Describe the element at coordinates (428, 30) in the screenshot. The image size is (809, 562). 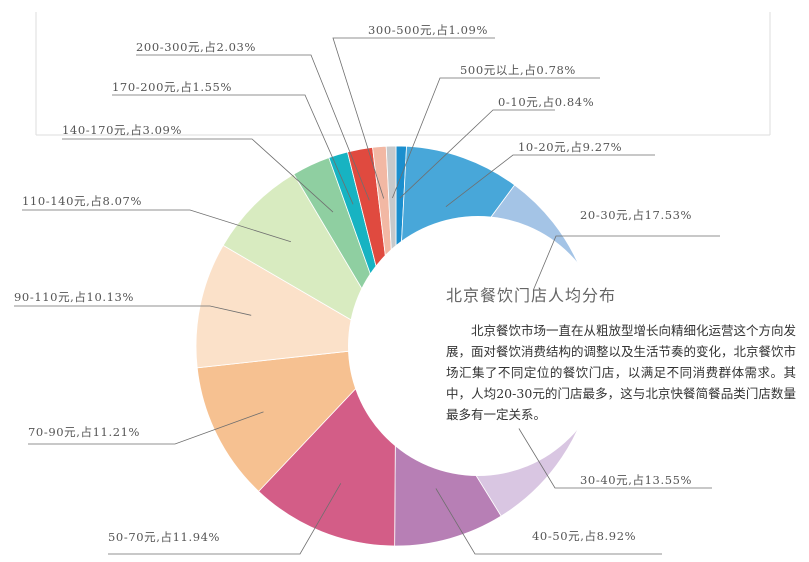
I see `slice-label: 300-500元,占1.09%` at that location.